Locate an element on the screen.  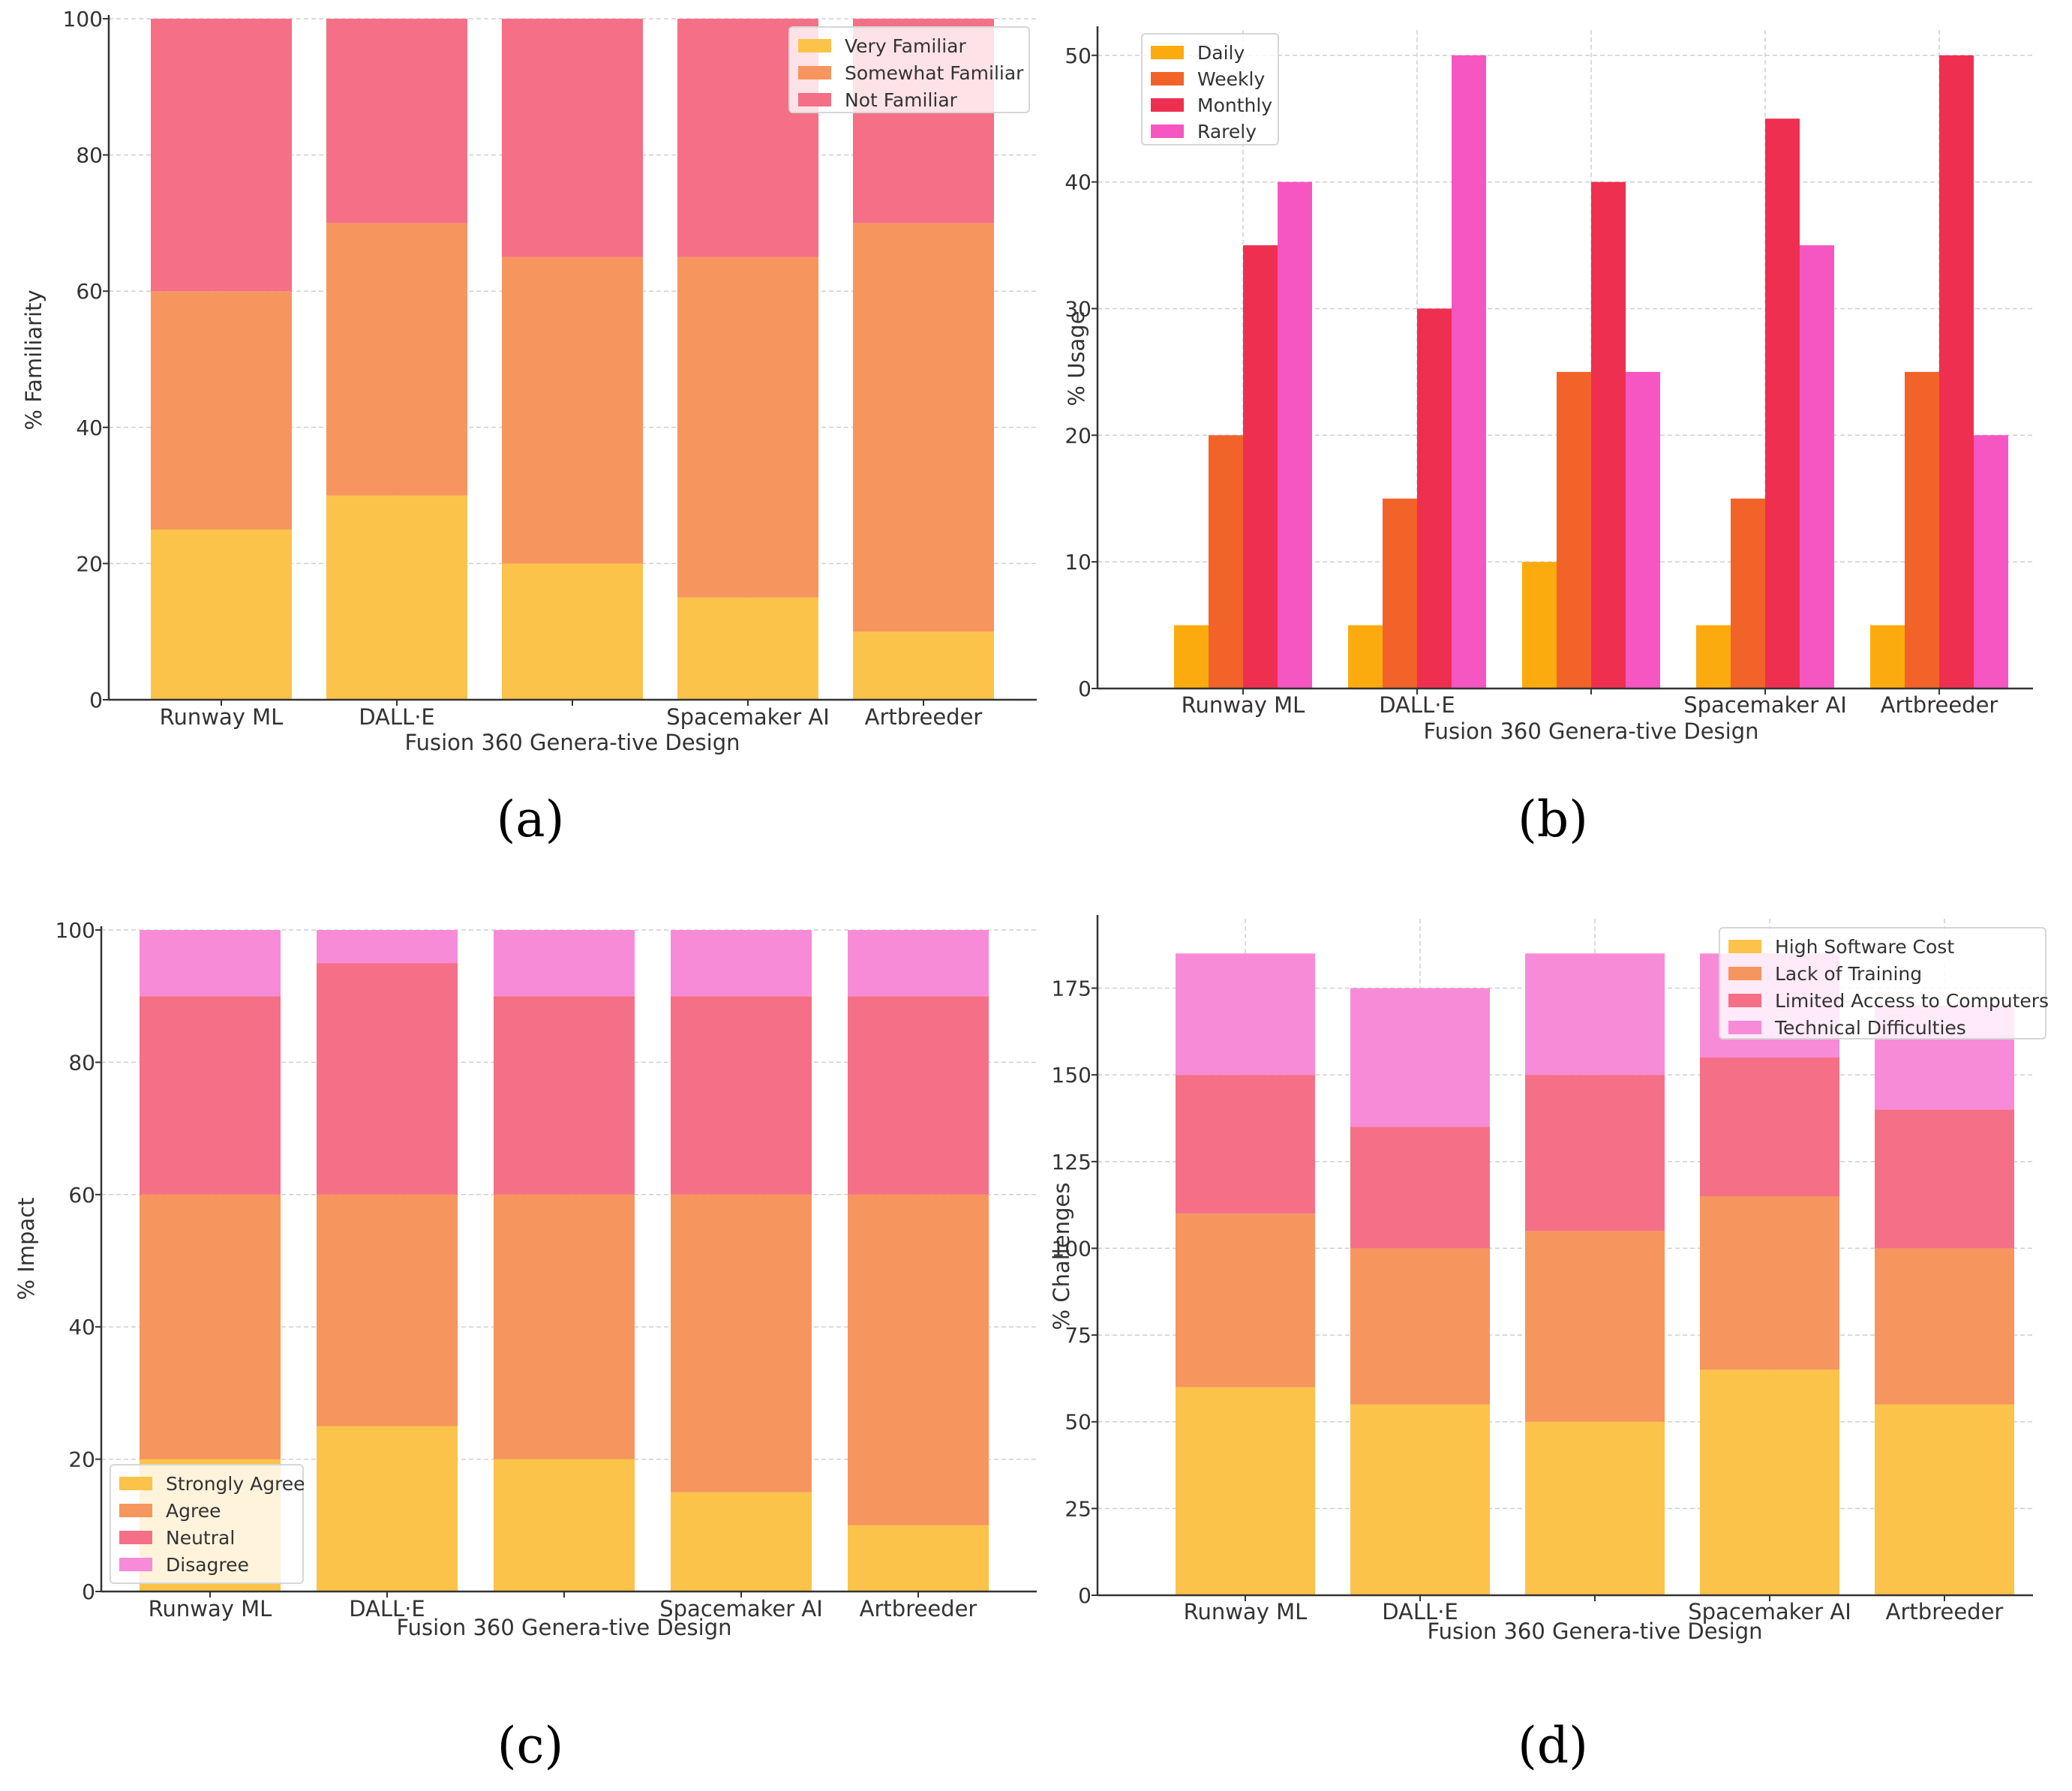
y-axis-label: % Familiarity is located at coordinates (34, 360).